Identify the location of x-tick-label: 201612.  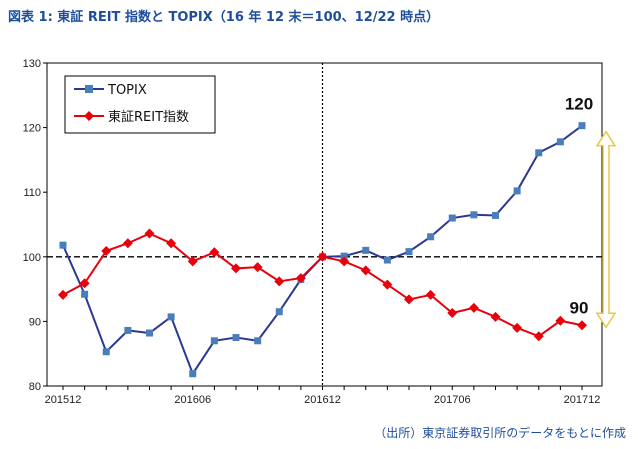
(322, 400).